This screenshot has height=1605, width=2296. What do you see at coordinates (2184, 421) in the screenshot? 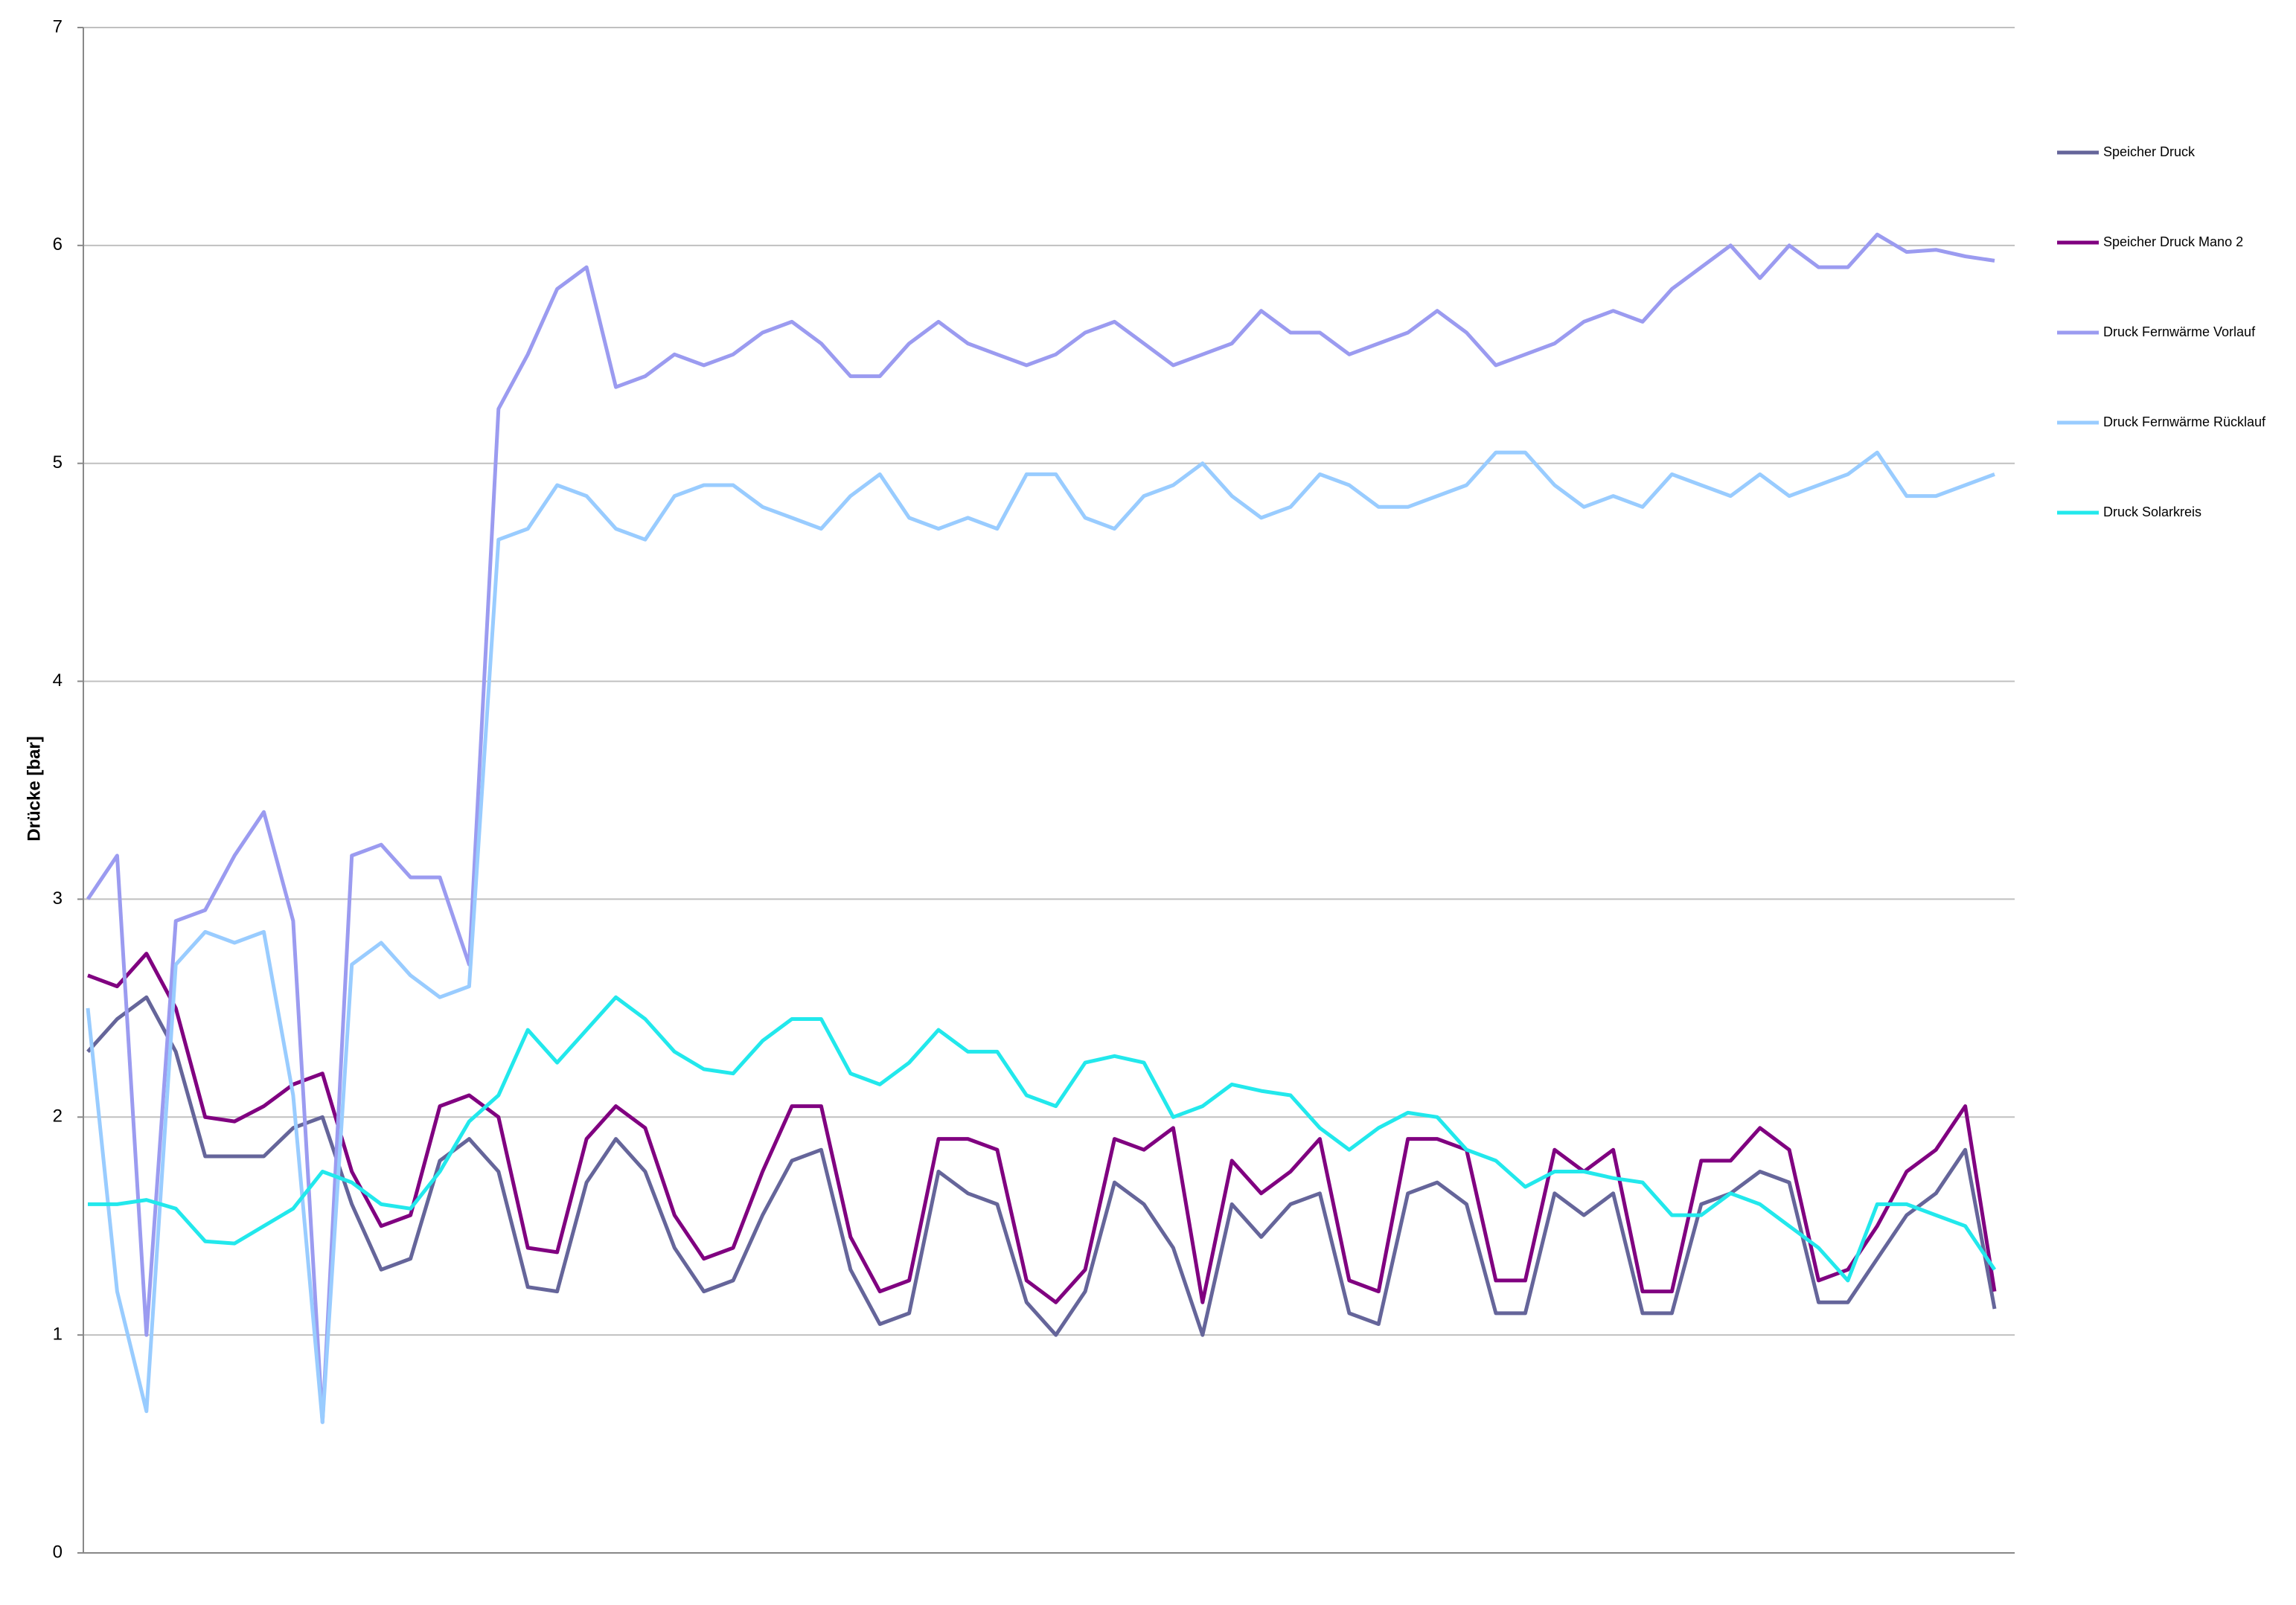
I see `legend-label: Druck Fernwärme Rücklauf` at bounding box center [2184, 421].